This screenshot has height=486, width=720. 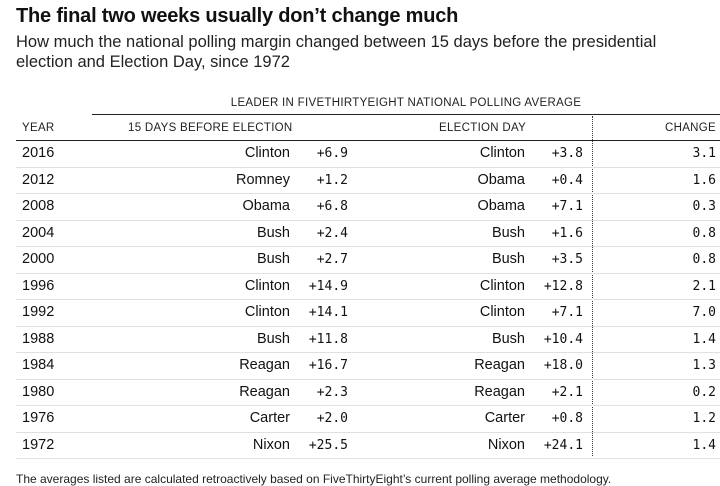 I want to click on column-header-change: CHANGE, so click(x=690, y=128).